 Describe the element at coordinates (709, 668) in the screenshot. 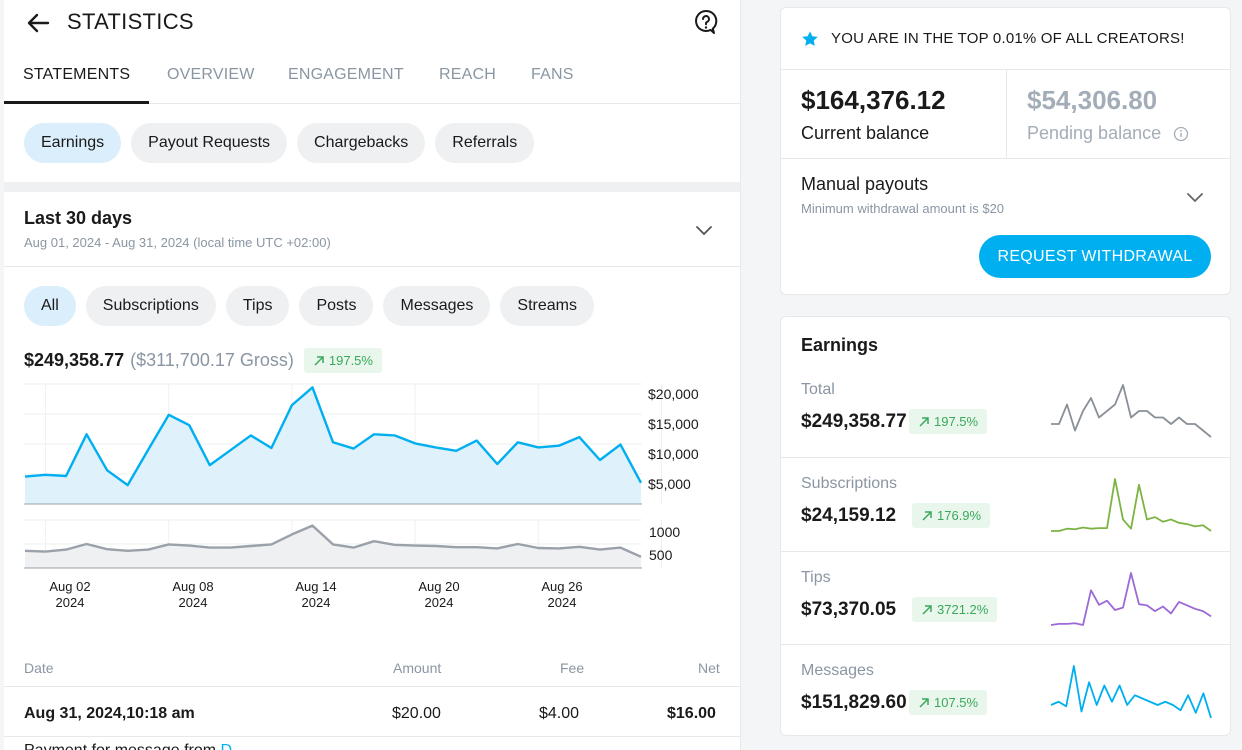

I see `column-header-net: Net` at that location.